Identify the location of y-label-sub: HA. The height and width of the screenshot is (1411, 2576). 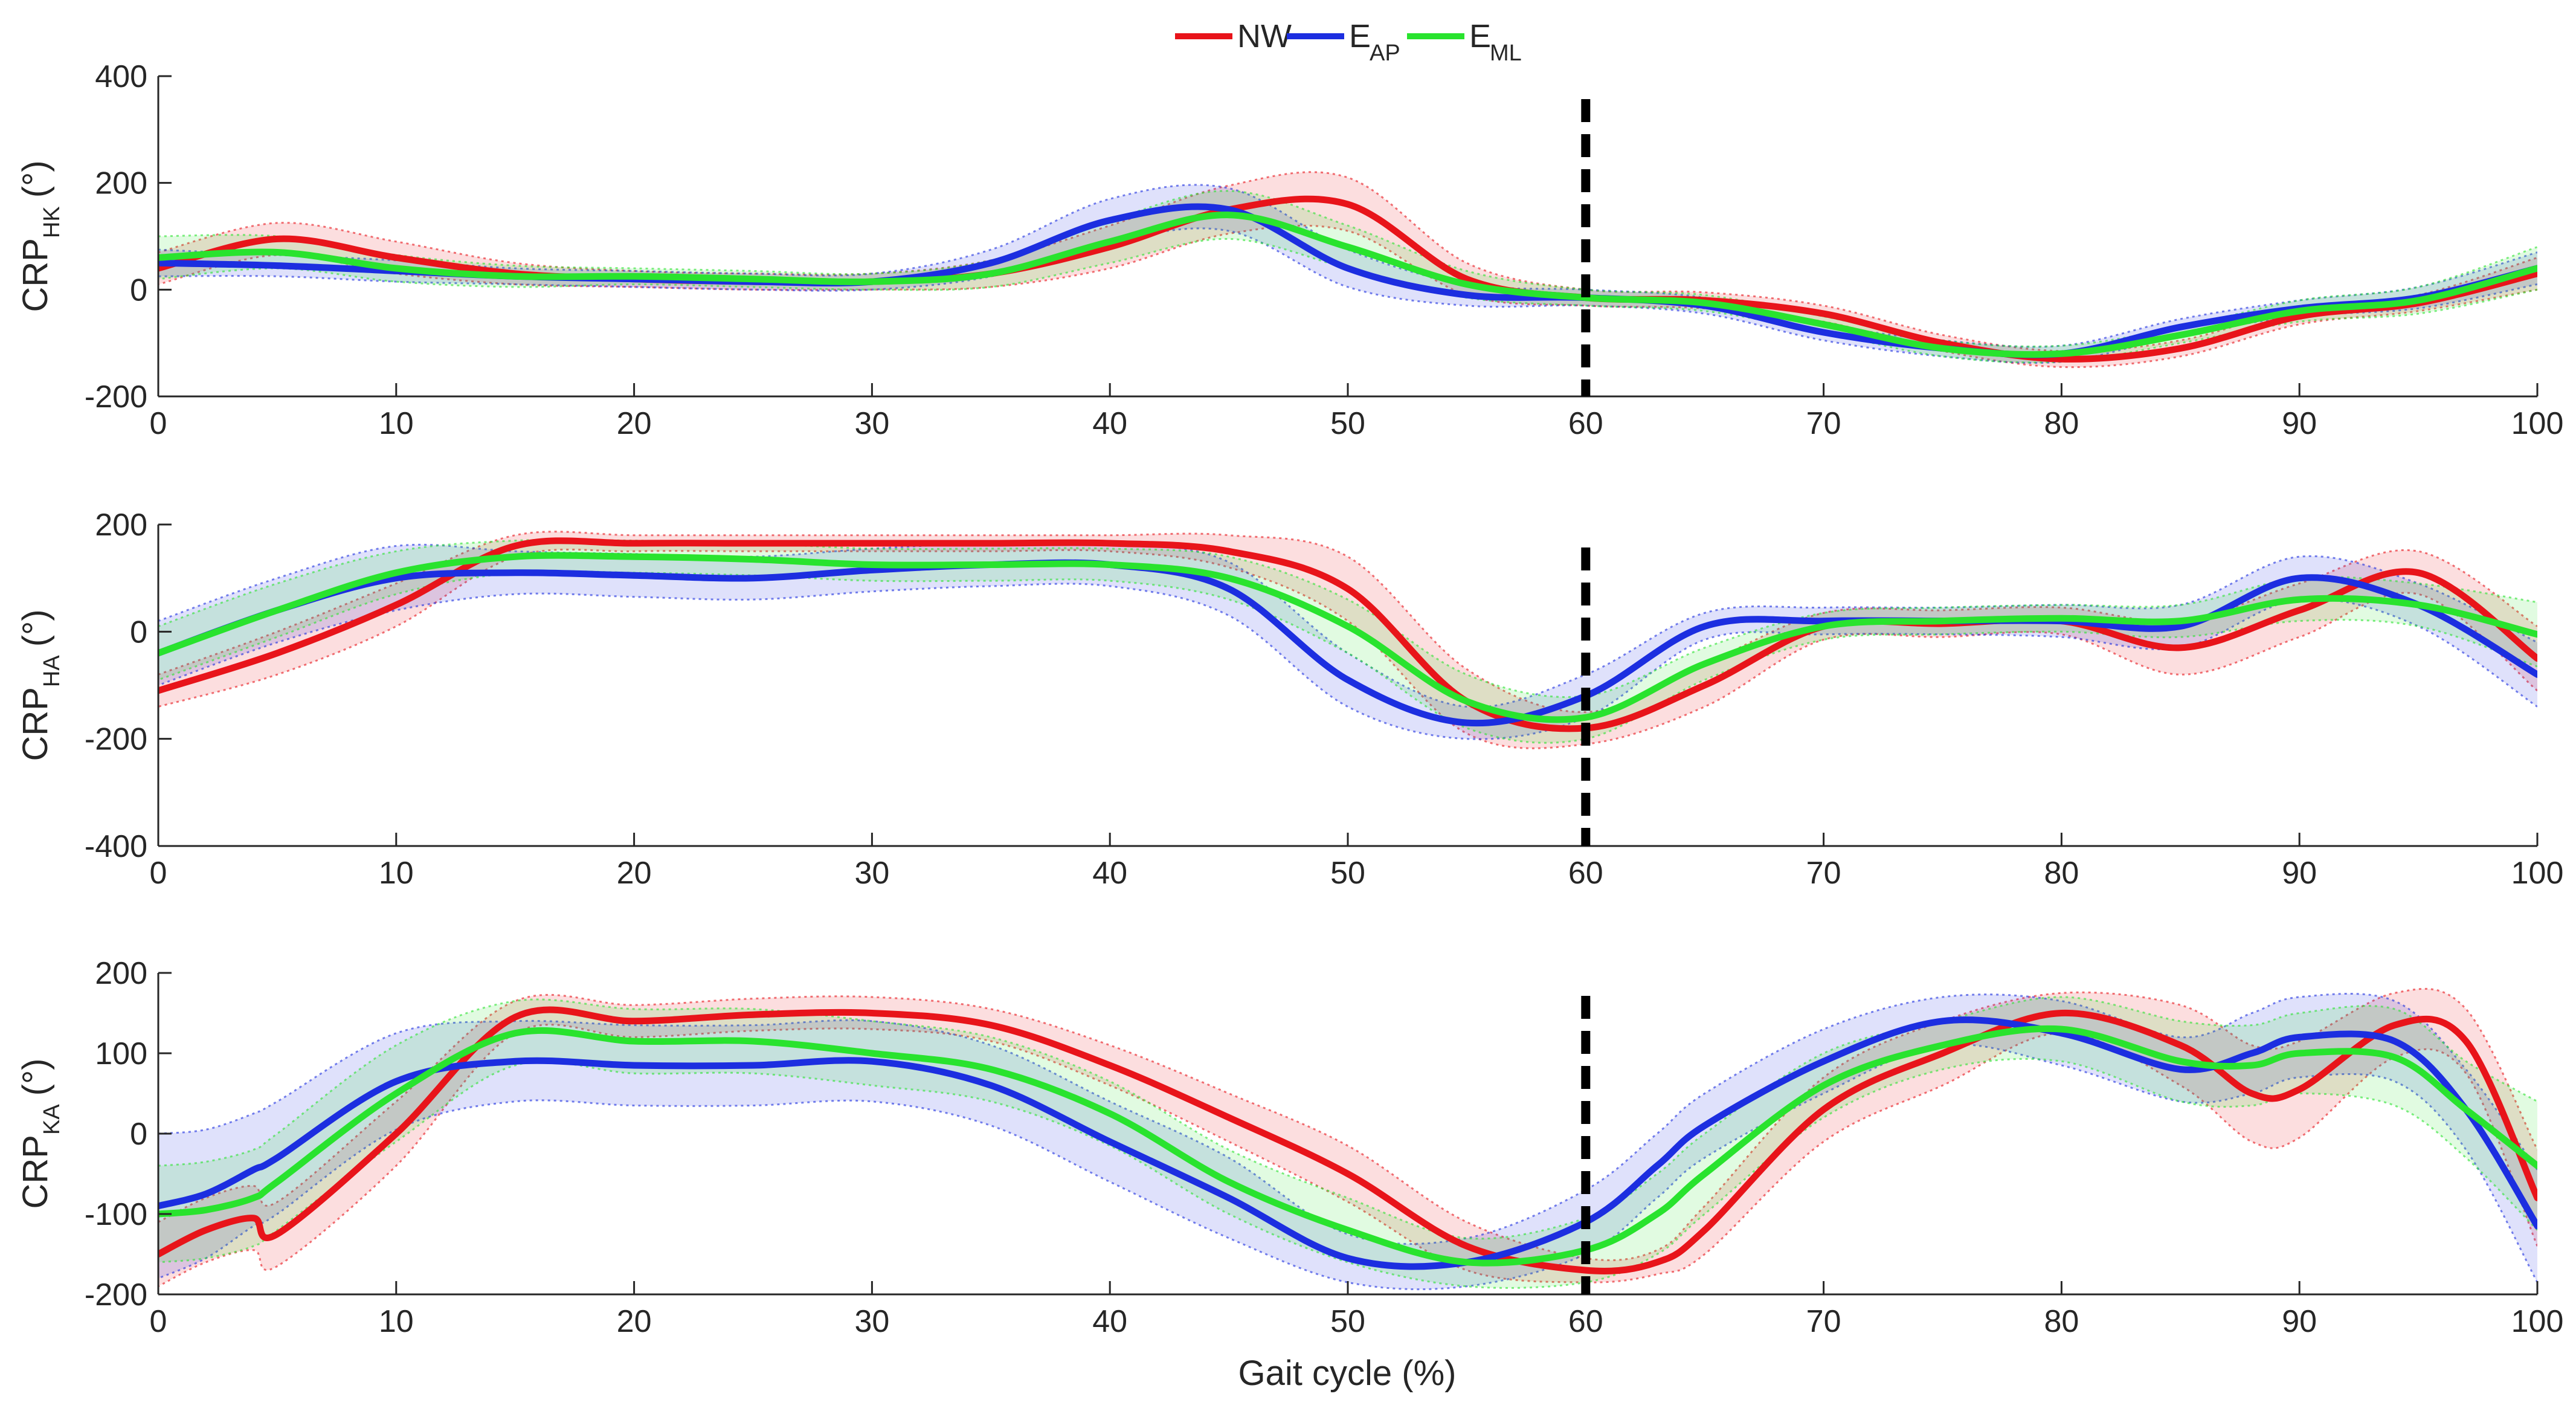
(52, 671).